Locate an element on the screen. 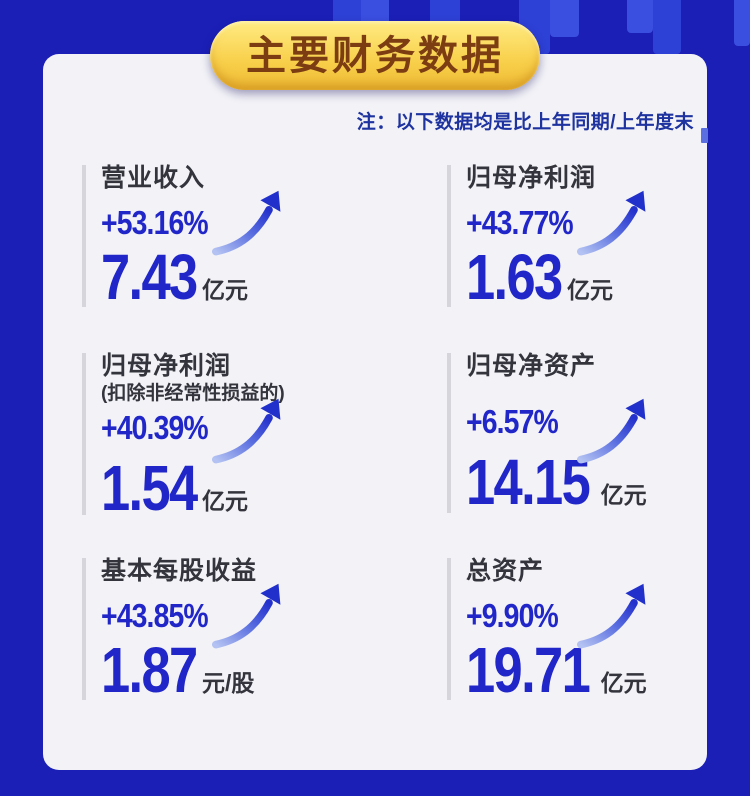 The image size is (750, 796). metric-value: 1.87 is located at coordinates (149, 670).